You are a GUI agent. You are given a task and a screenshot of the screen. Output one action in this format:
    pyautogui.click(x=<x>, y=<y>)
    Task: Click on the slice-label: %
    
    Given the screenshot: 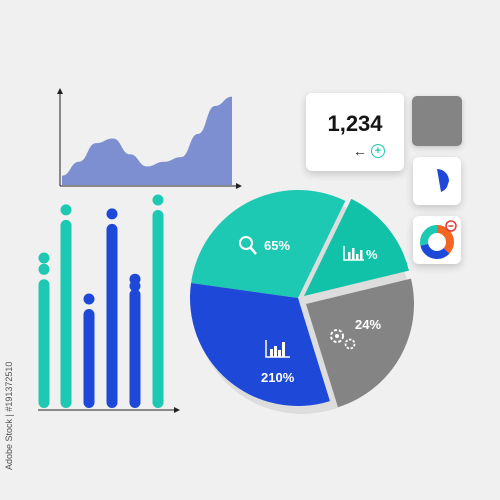 What is the action you would take?
    pyautogui.click(x=372, y=254)
    